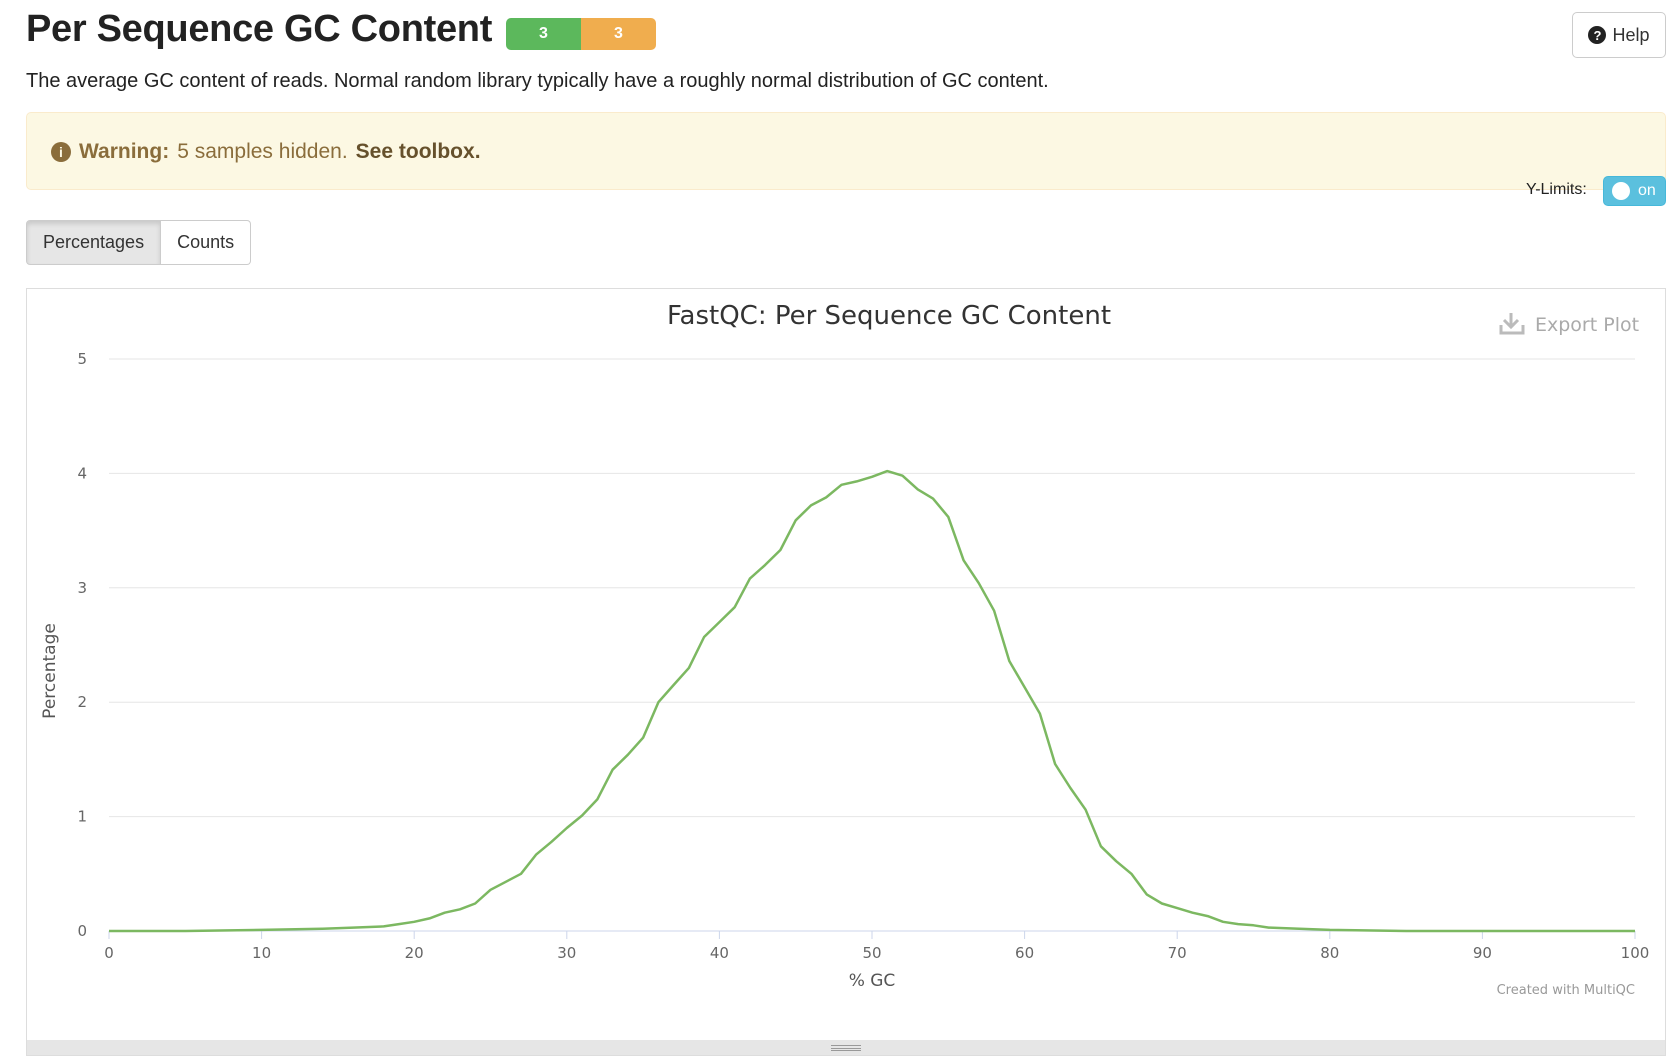 The width and height of the screenshot is (1676, 1062). I want to click on y-tick-label: 3, so click(82, 588).